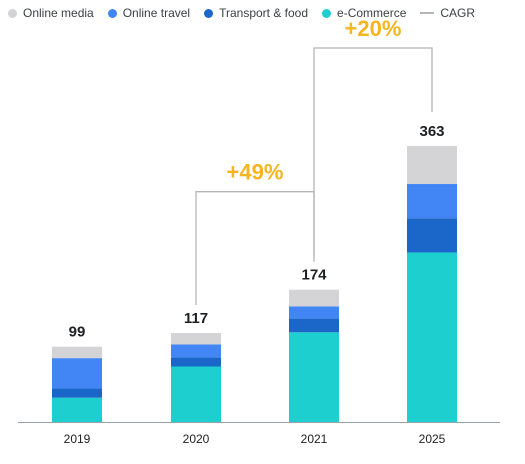 Image resolution: width=525 pixels, height=464 pixels. I want to click on legend-item-online-travel: Online travel, so click(149, 13).